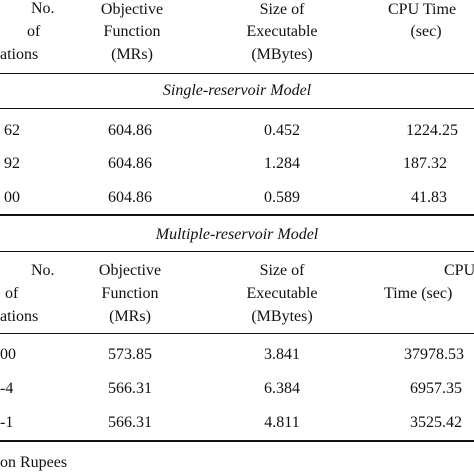  What do you see at coordinates (7, 388) in the screenshot?
I see `multi-row2-iterations: -4` at bounding box center [7, 388].